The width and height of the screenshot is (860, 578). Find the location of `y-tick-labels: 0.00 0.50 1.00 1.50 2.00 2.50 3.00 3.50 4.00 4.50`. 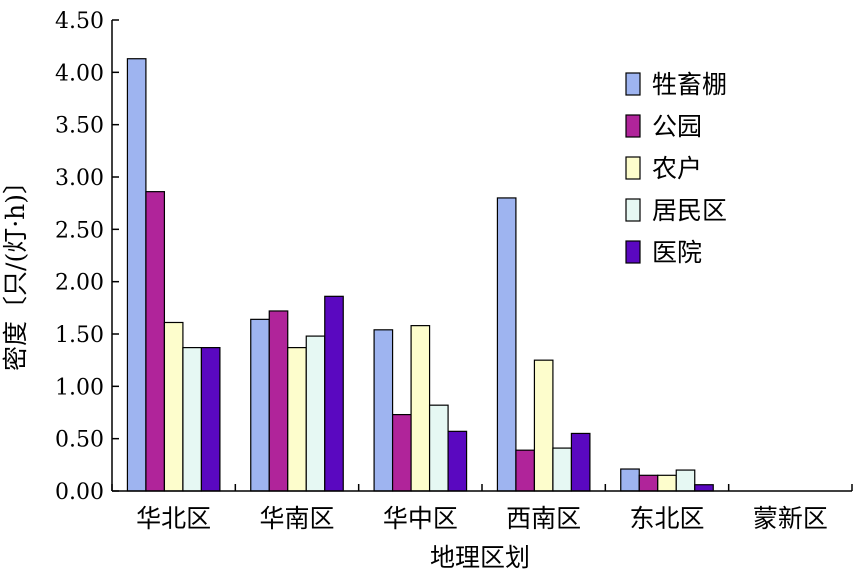

y-tick-labels: 0.00 0.50 1.00 1.50 2.00 2.50 3.00 3.50 4.00 4.50 is located at coordinates (79, 257).